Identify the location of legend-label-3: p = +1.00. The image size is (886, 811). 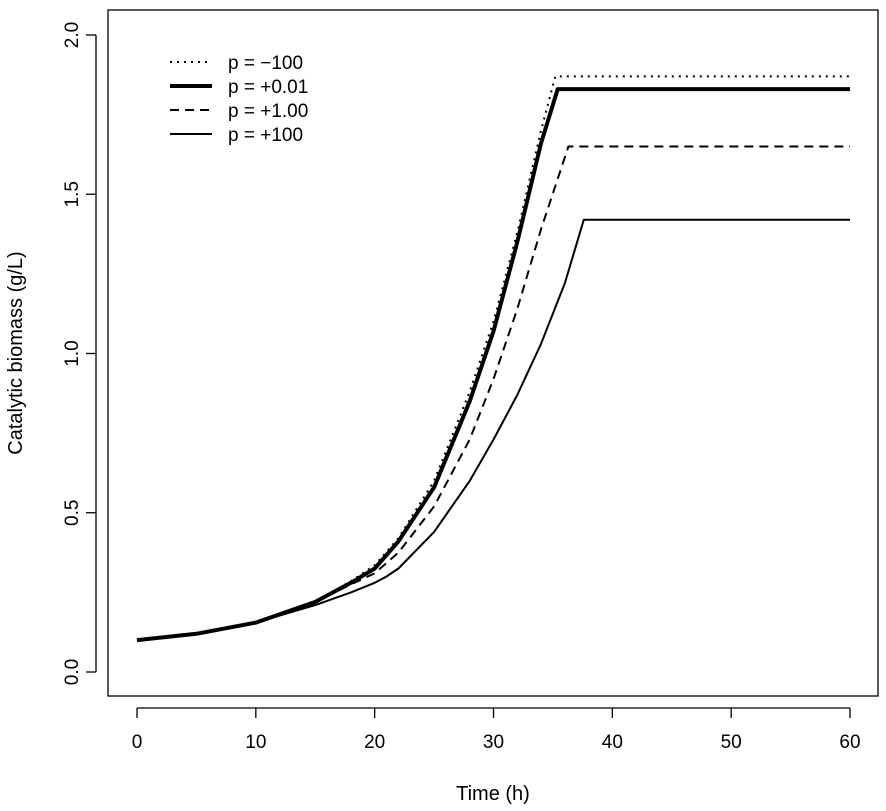
(268, 111).